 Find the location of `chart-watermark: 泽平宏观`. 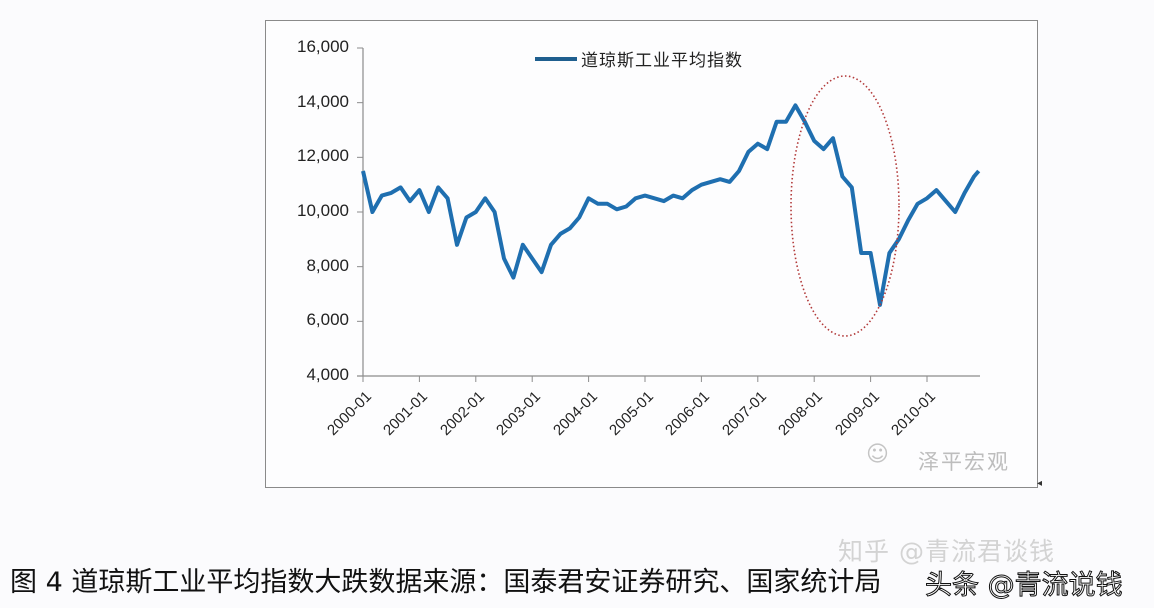

chart-watermark: 泽平宏观 is located at coordinates (964, 462).